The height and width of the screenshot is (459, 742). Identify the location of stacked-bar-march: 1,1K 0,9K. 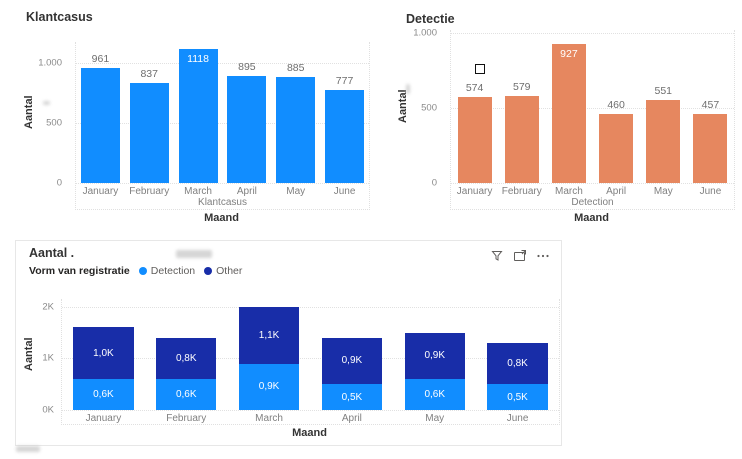
(269, 358).